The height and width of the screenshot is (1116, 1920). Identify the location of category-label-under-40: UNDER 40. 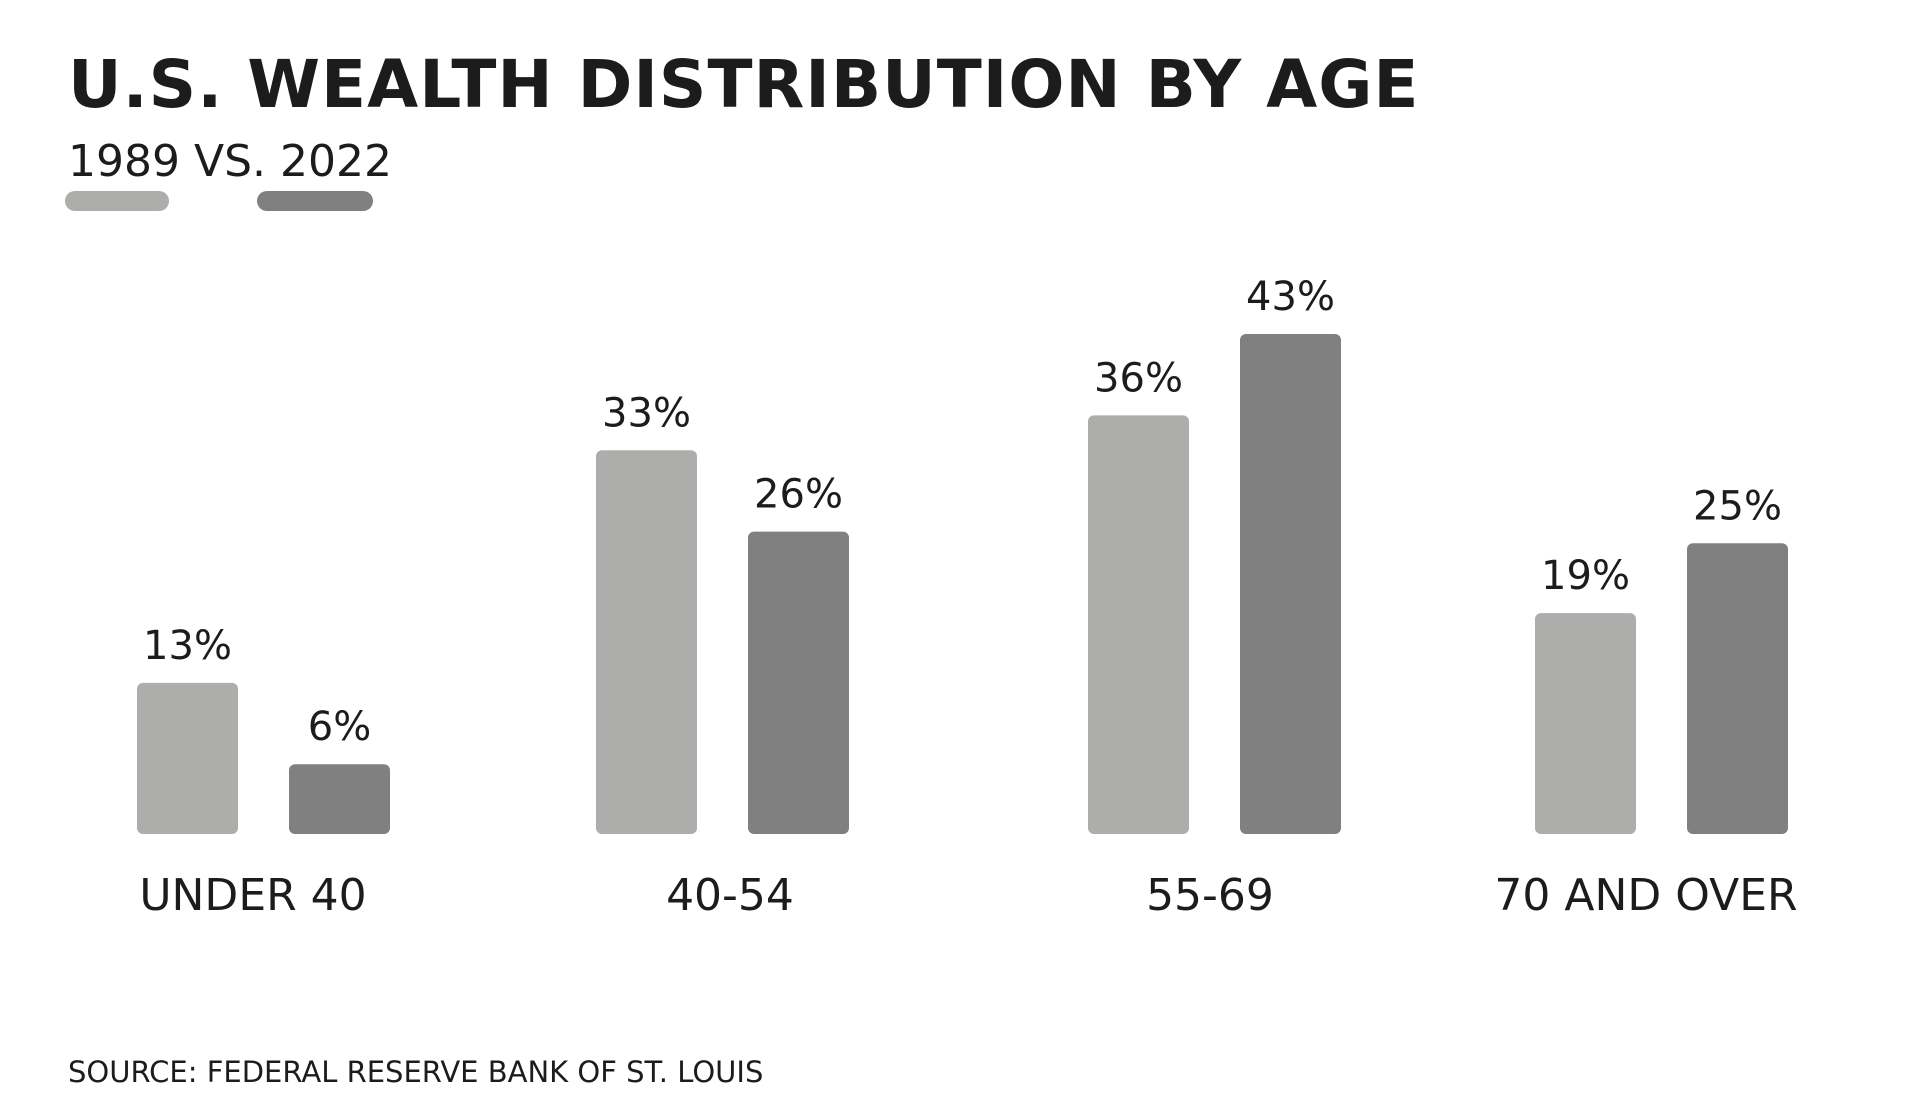
(252, 895).